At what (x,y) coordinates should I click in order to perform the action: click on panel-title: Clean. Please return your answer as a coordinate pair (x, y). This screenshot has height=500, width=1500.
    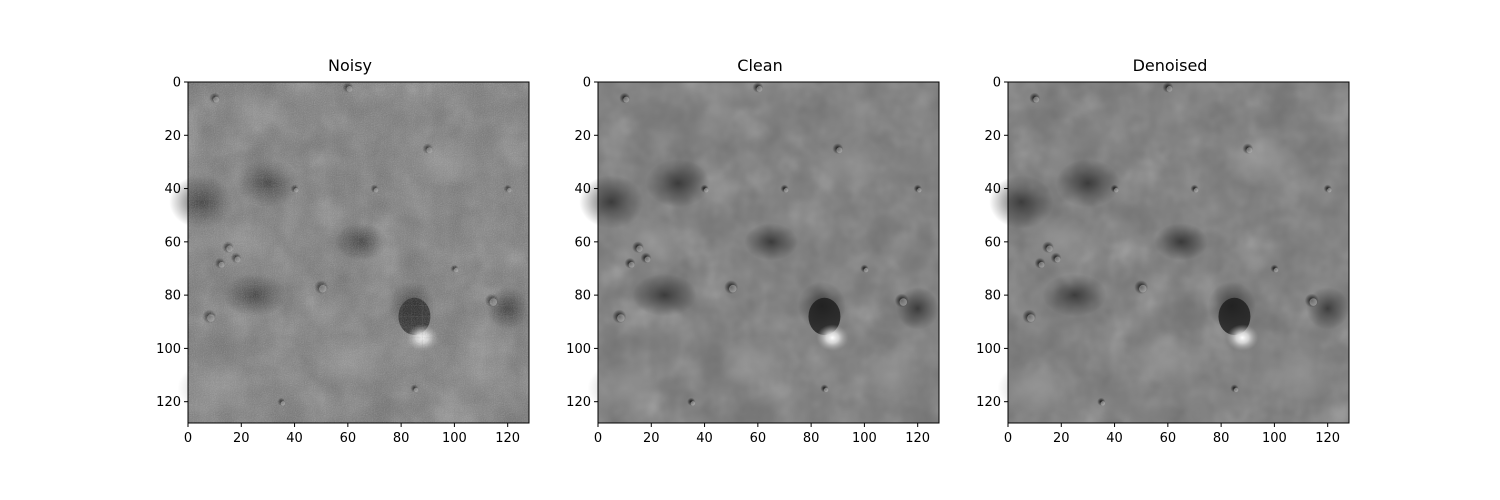
    Looking at the image, I should click on (760, 65).